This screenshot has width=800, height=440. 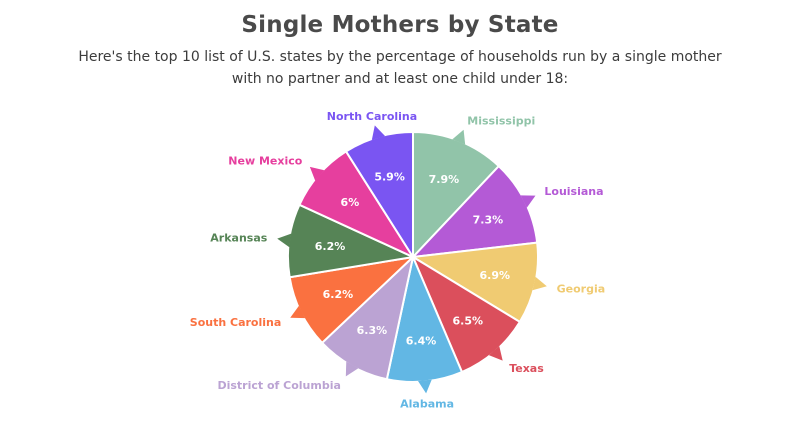 I want to click on slice-pointer-alabama, so click(x=424, y=386).